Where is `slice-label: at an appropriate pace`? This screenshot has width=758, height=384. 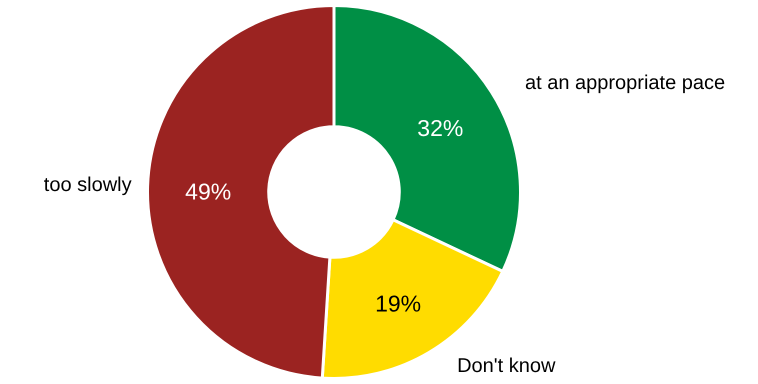
slice-label: at an appropriate pace is located at coordinates (625, 83).